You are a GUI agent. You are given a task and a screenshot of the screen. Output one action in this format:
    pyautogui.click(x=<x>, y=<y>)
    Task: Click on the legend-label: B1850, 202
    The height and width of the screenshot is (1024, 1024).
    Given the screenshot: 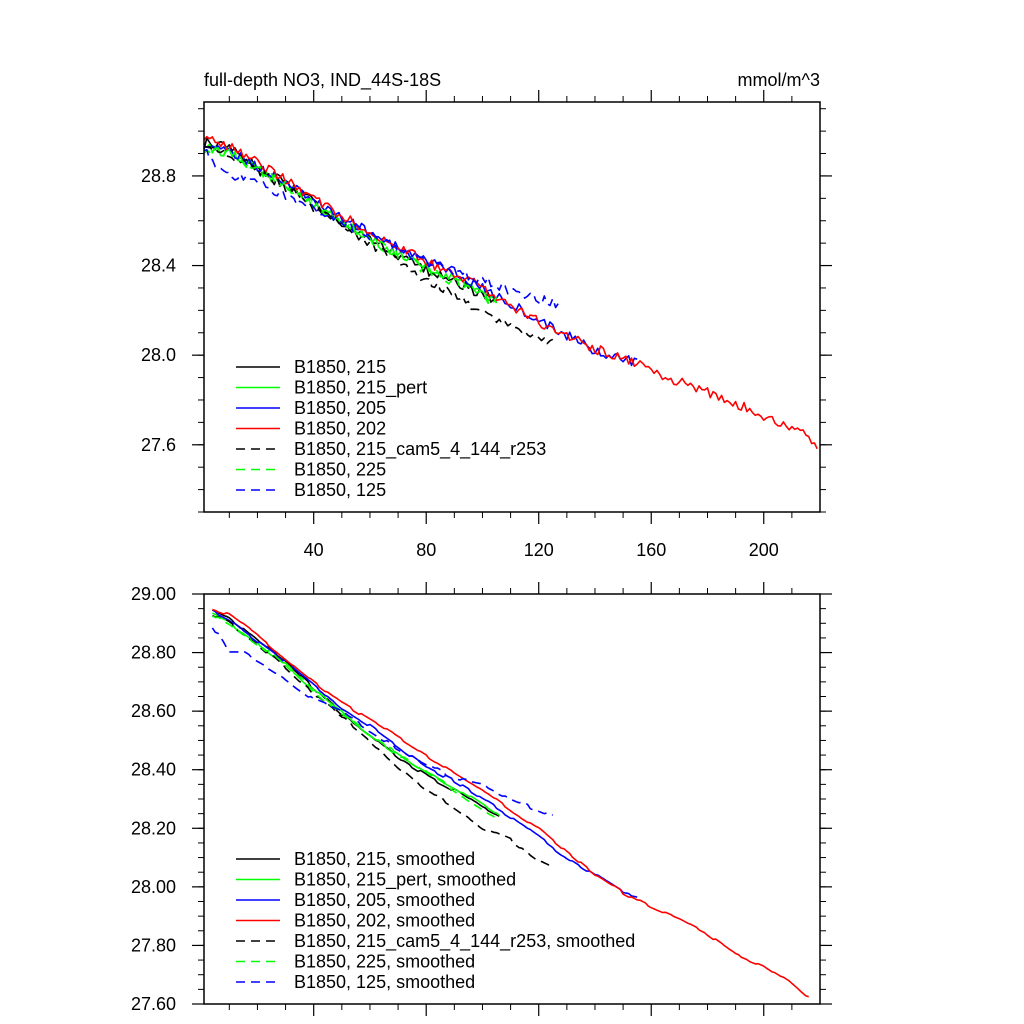 What is the action you would take?
    pyautogui.click(x=340, y=429)
    